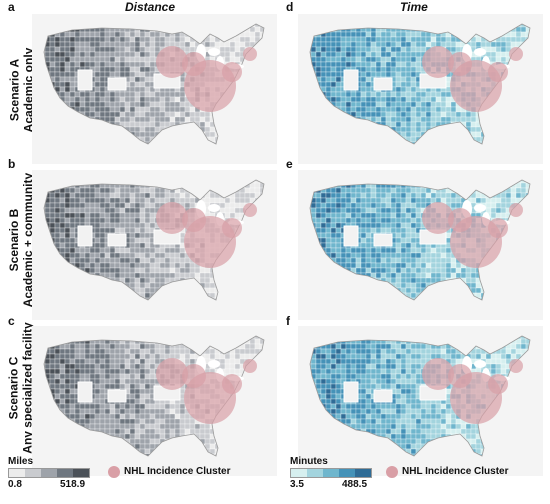 The image size is (550, 504). I want to click on distance-map-scenario-b, so click(154, 245).